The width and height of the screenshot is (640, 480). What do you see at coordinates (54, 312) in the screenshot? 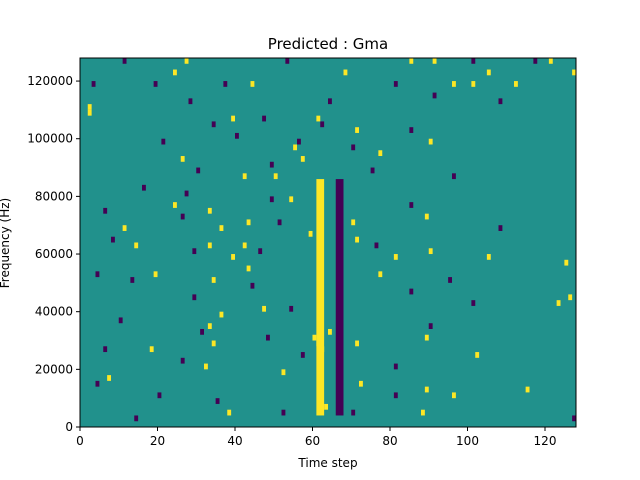
I see `y-tick-label: 40000` at bounding box center [54, 312].